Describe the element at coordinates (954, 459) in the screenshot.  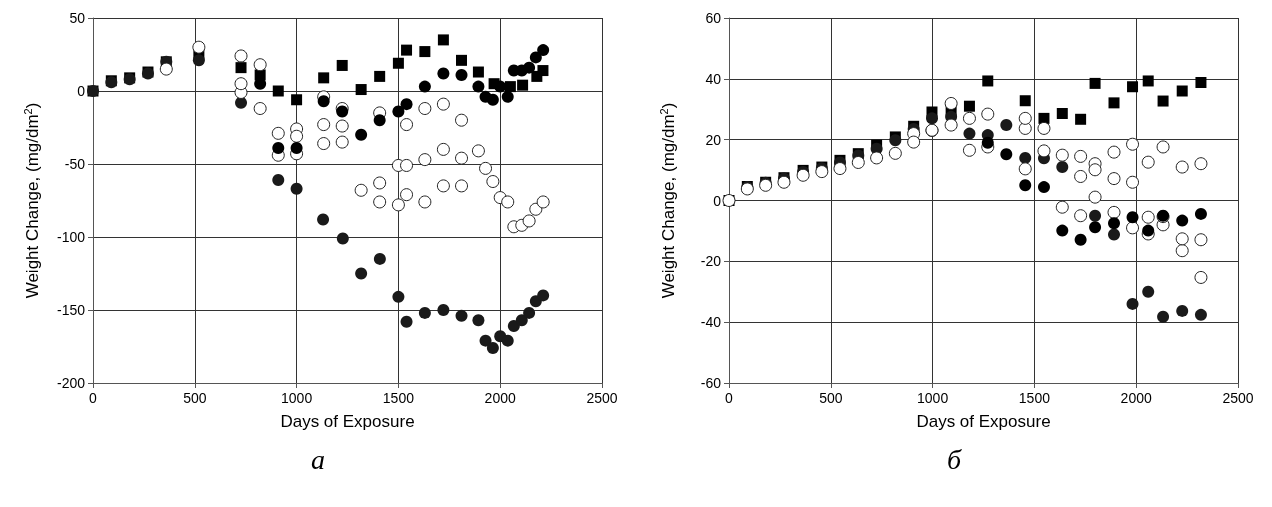
I see `text: б` at that location.